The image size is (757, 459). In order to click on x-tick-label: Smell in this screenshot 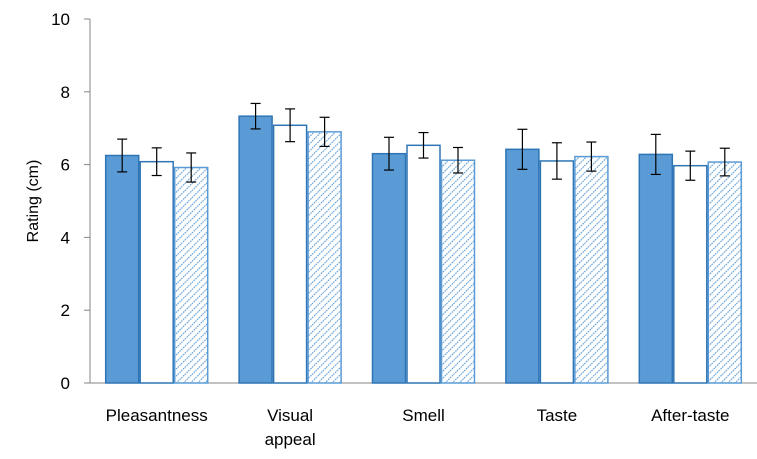, I will do `click(423, 415)`.